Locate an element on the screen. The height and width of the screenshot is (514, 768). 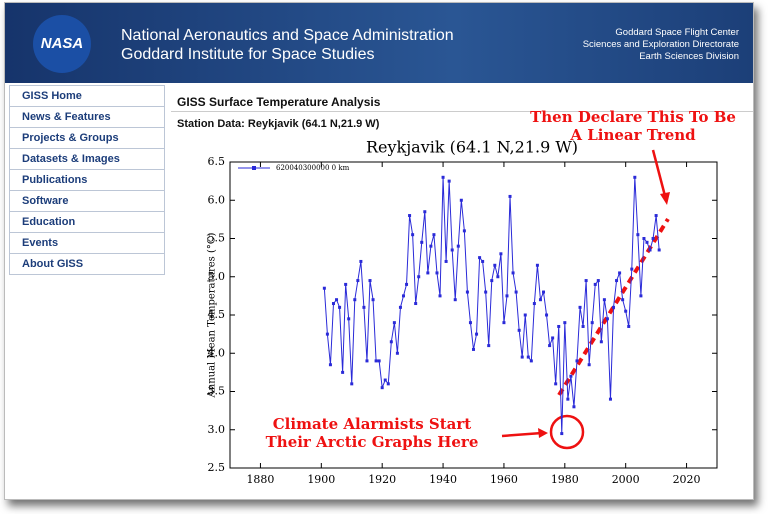
y-tick-label: 6.0 is located at coordinates (217, 199).